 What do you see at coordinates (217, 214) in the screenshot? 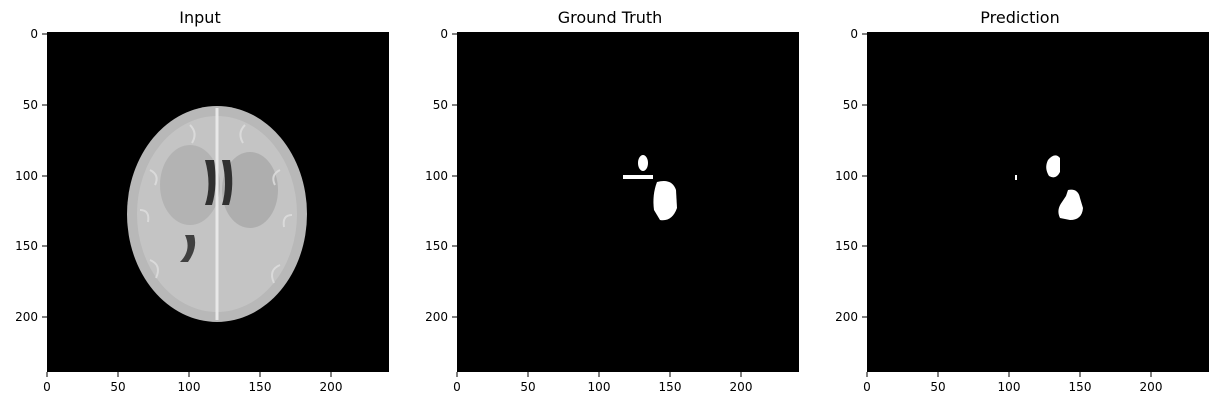
I see `brain-scan` at bounding box center [217, 214].